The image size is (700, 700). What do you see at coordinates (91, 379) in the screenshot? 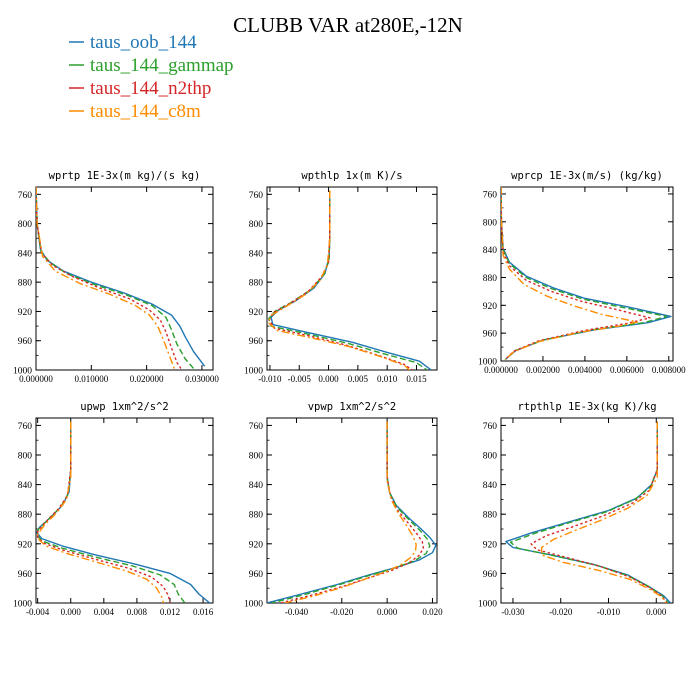
I see `x-tick-label: 0.010000` at bounding box center [91, 379].